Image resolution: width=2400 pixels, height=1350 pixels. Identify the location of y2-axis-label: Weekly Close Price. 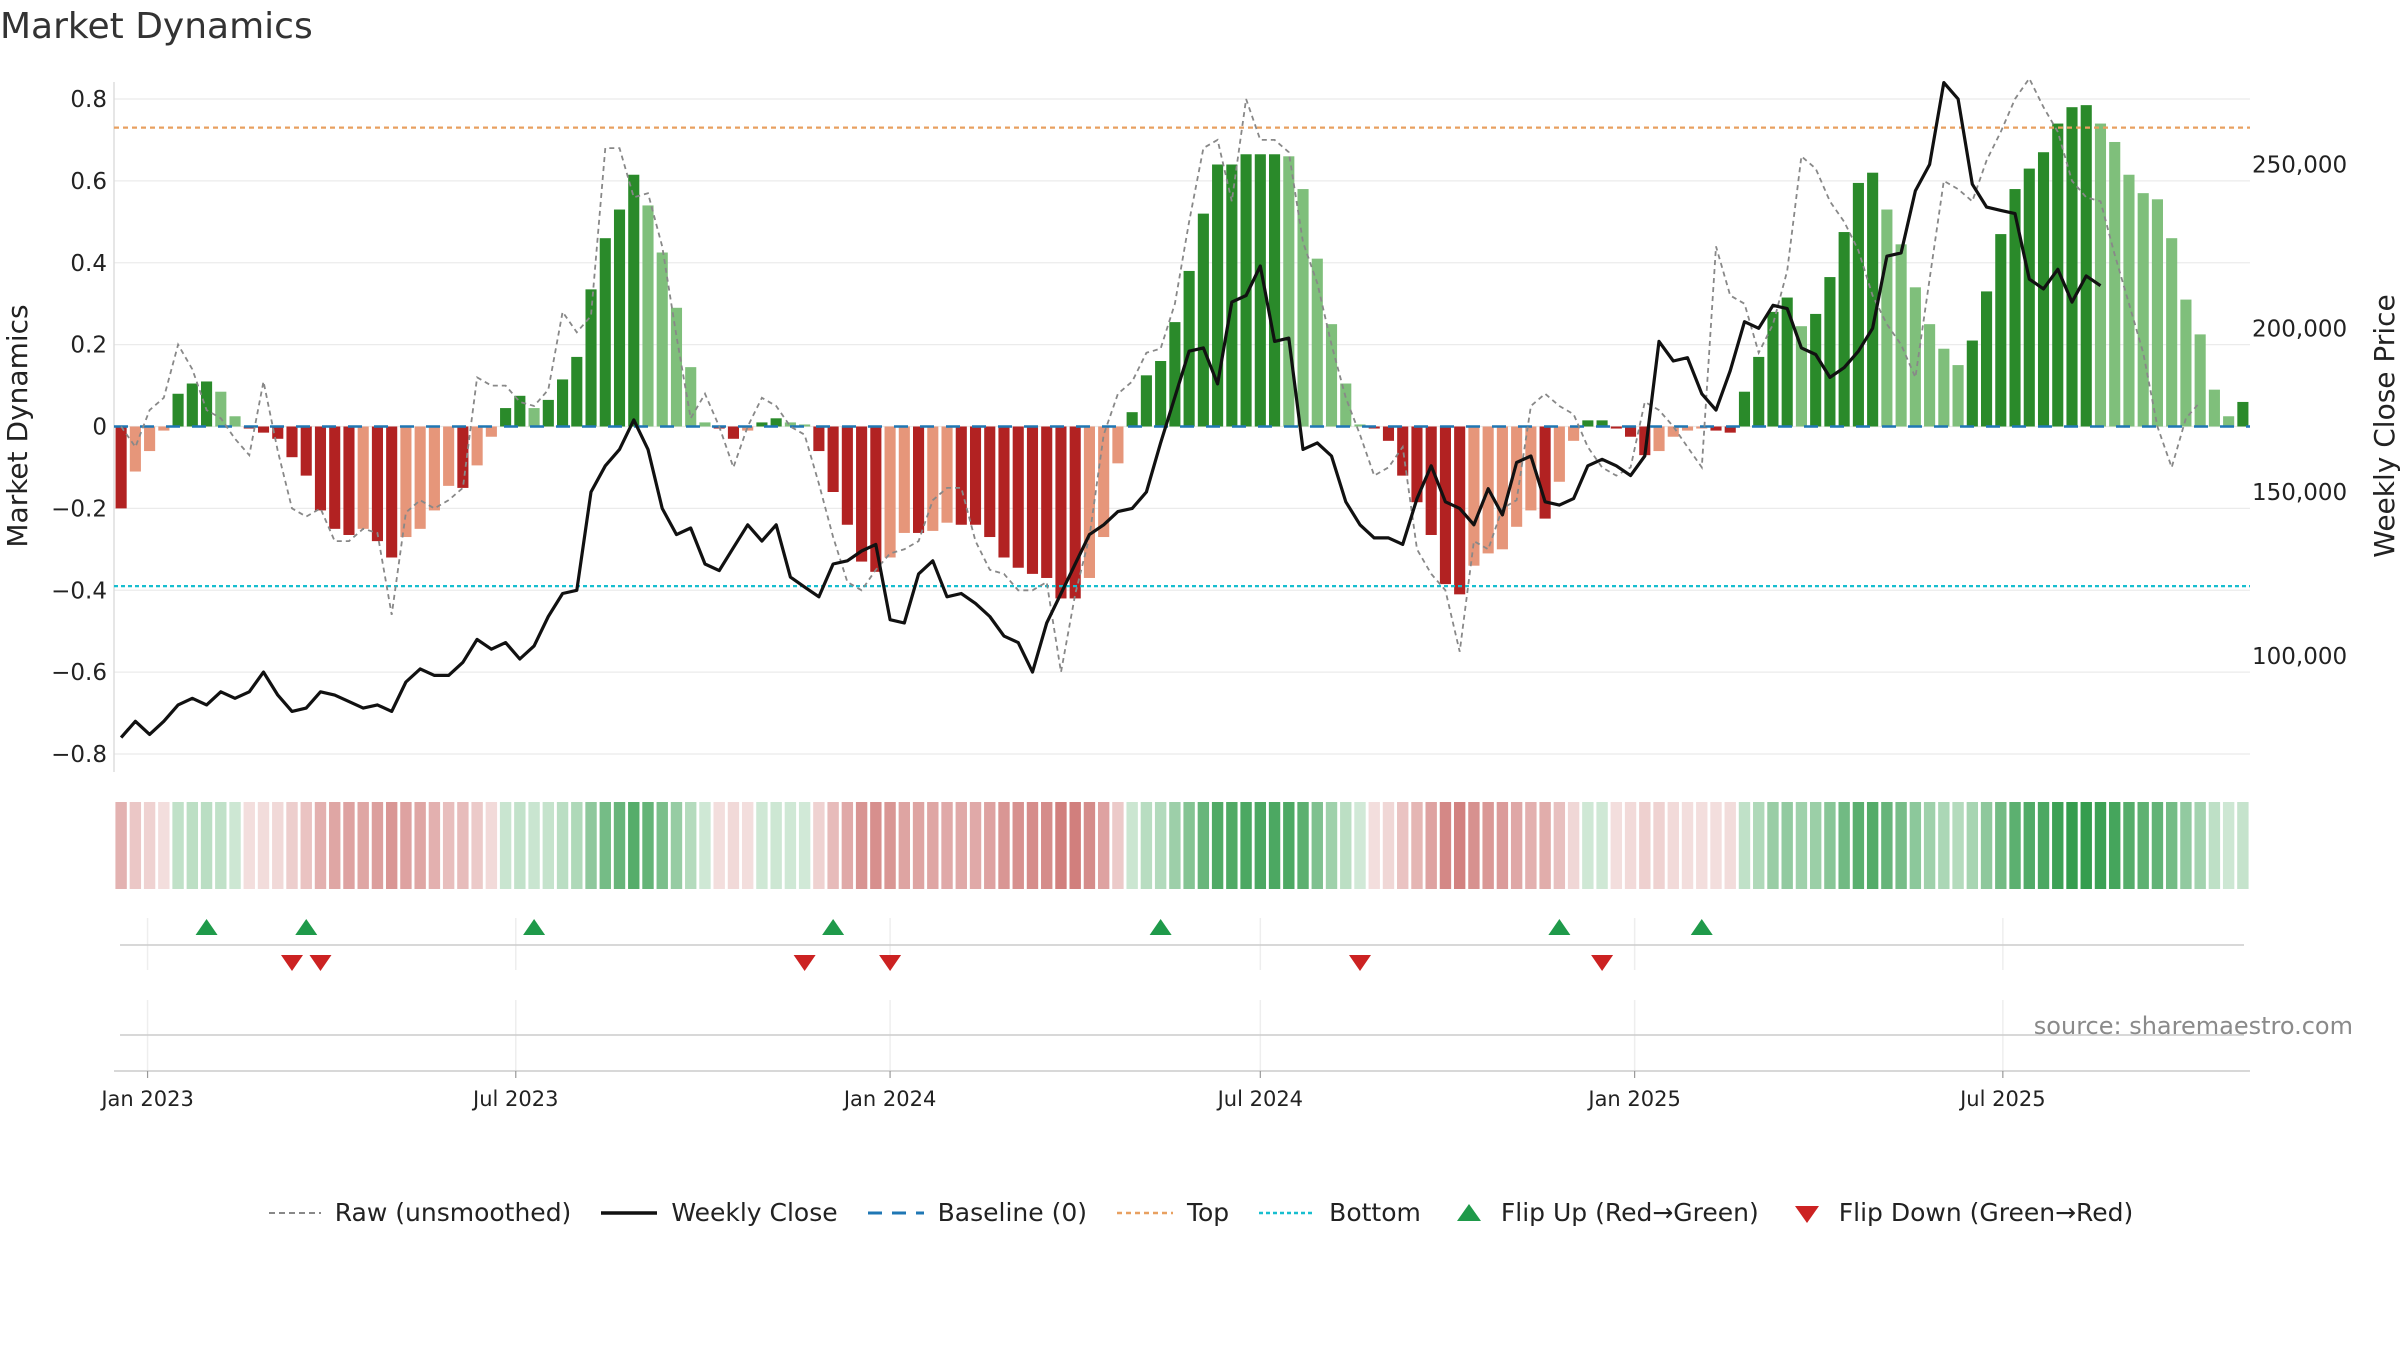
(2384, 425).